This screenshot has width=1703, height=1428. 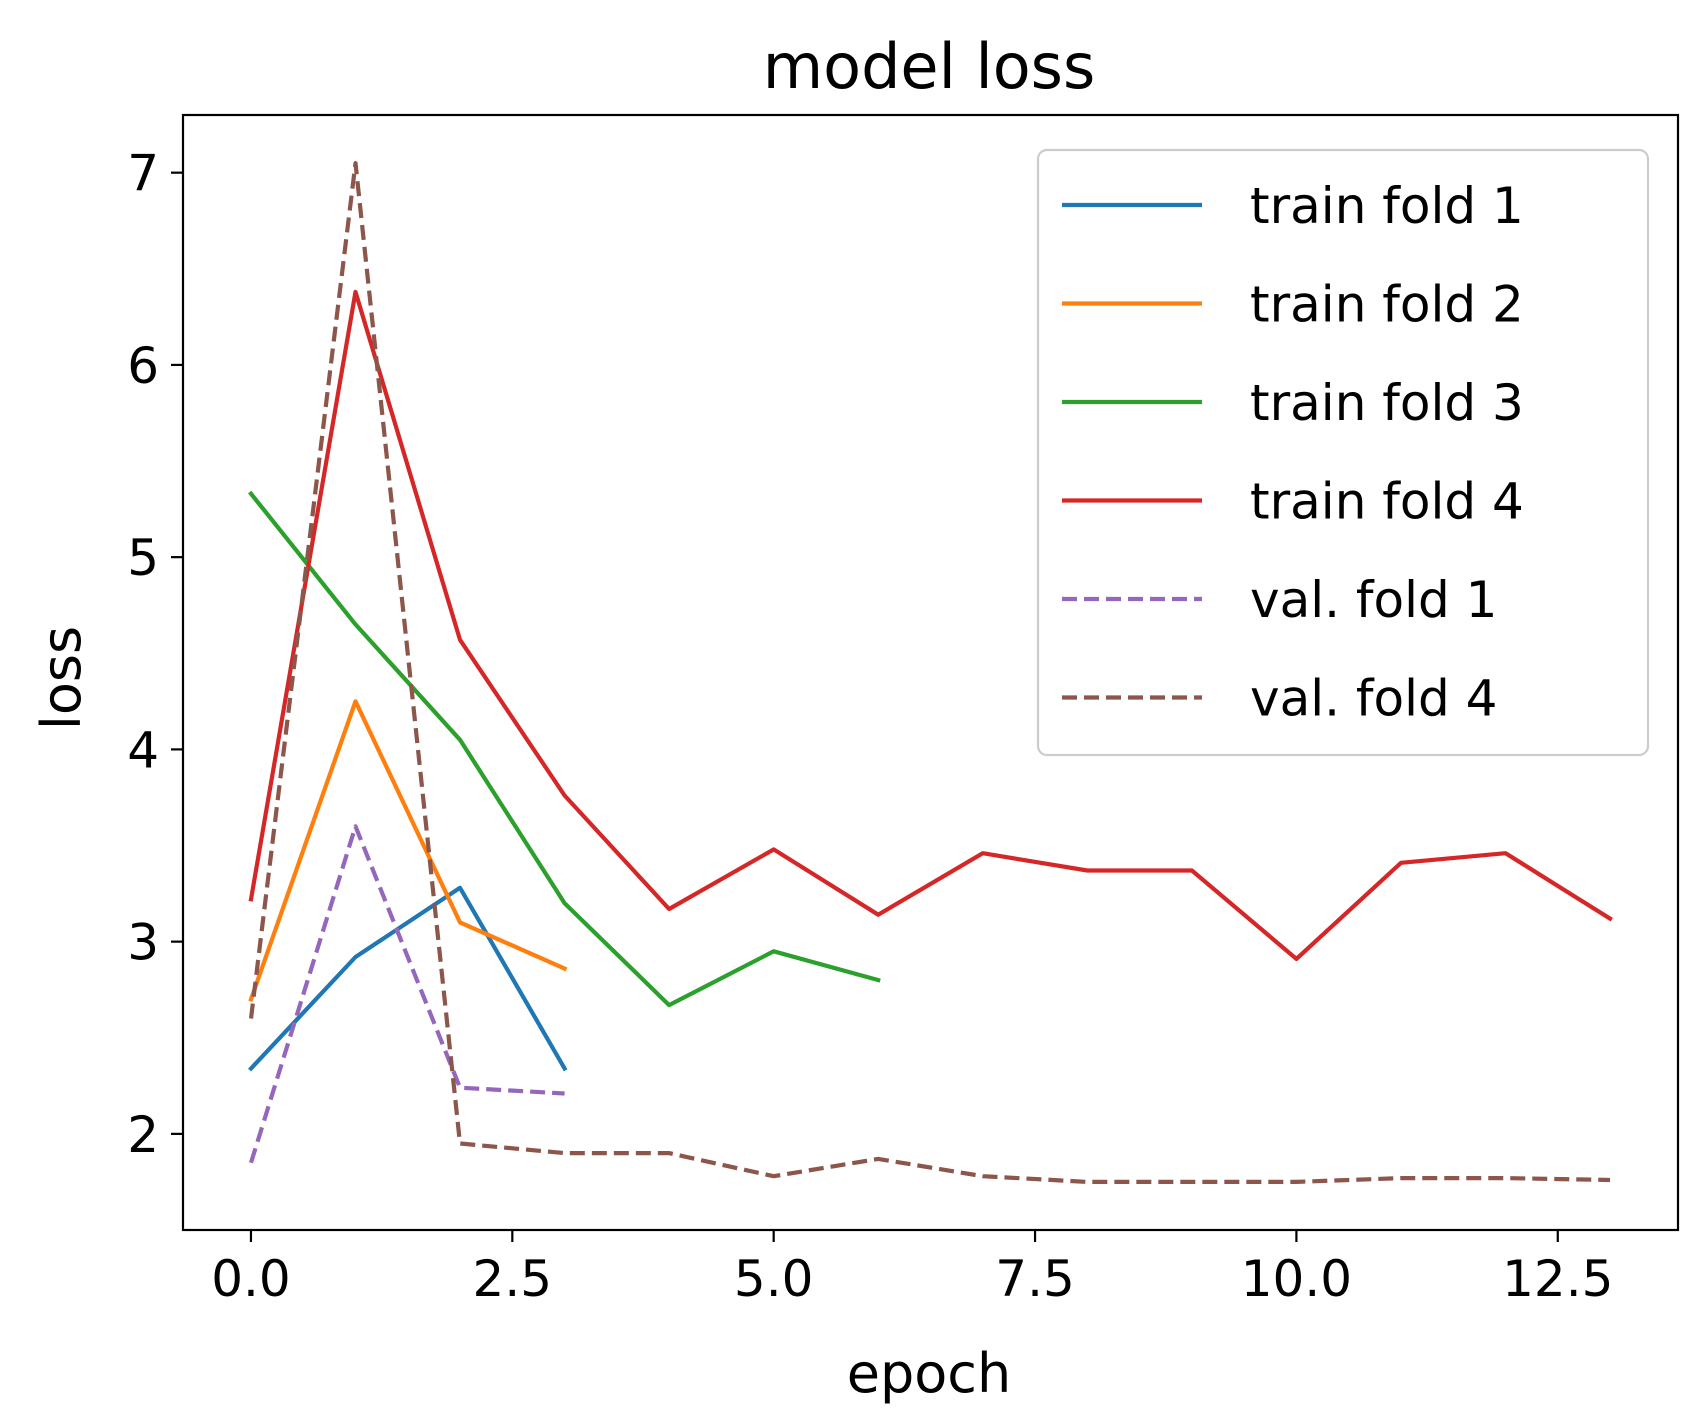 I want to click on x-tick-label: 0.0, so click(x=251, y=1279).